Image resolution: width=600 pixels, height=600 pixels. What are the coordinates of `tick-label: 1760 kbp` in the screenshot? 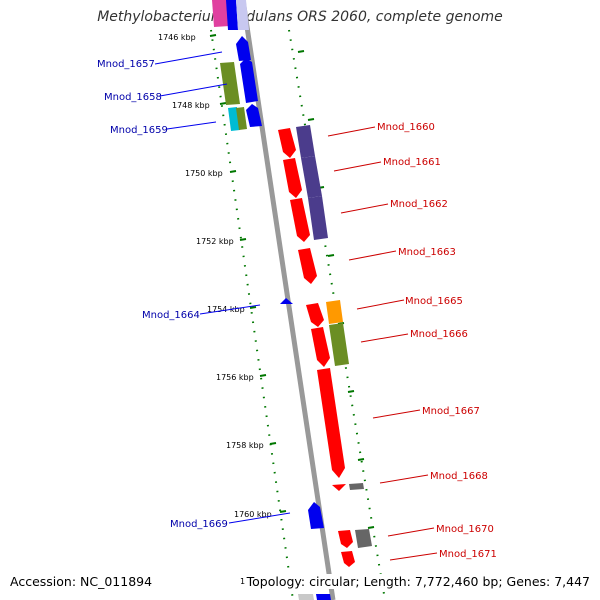 It's located at (253, 514).